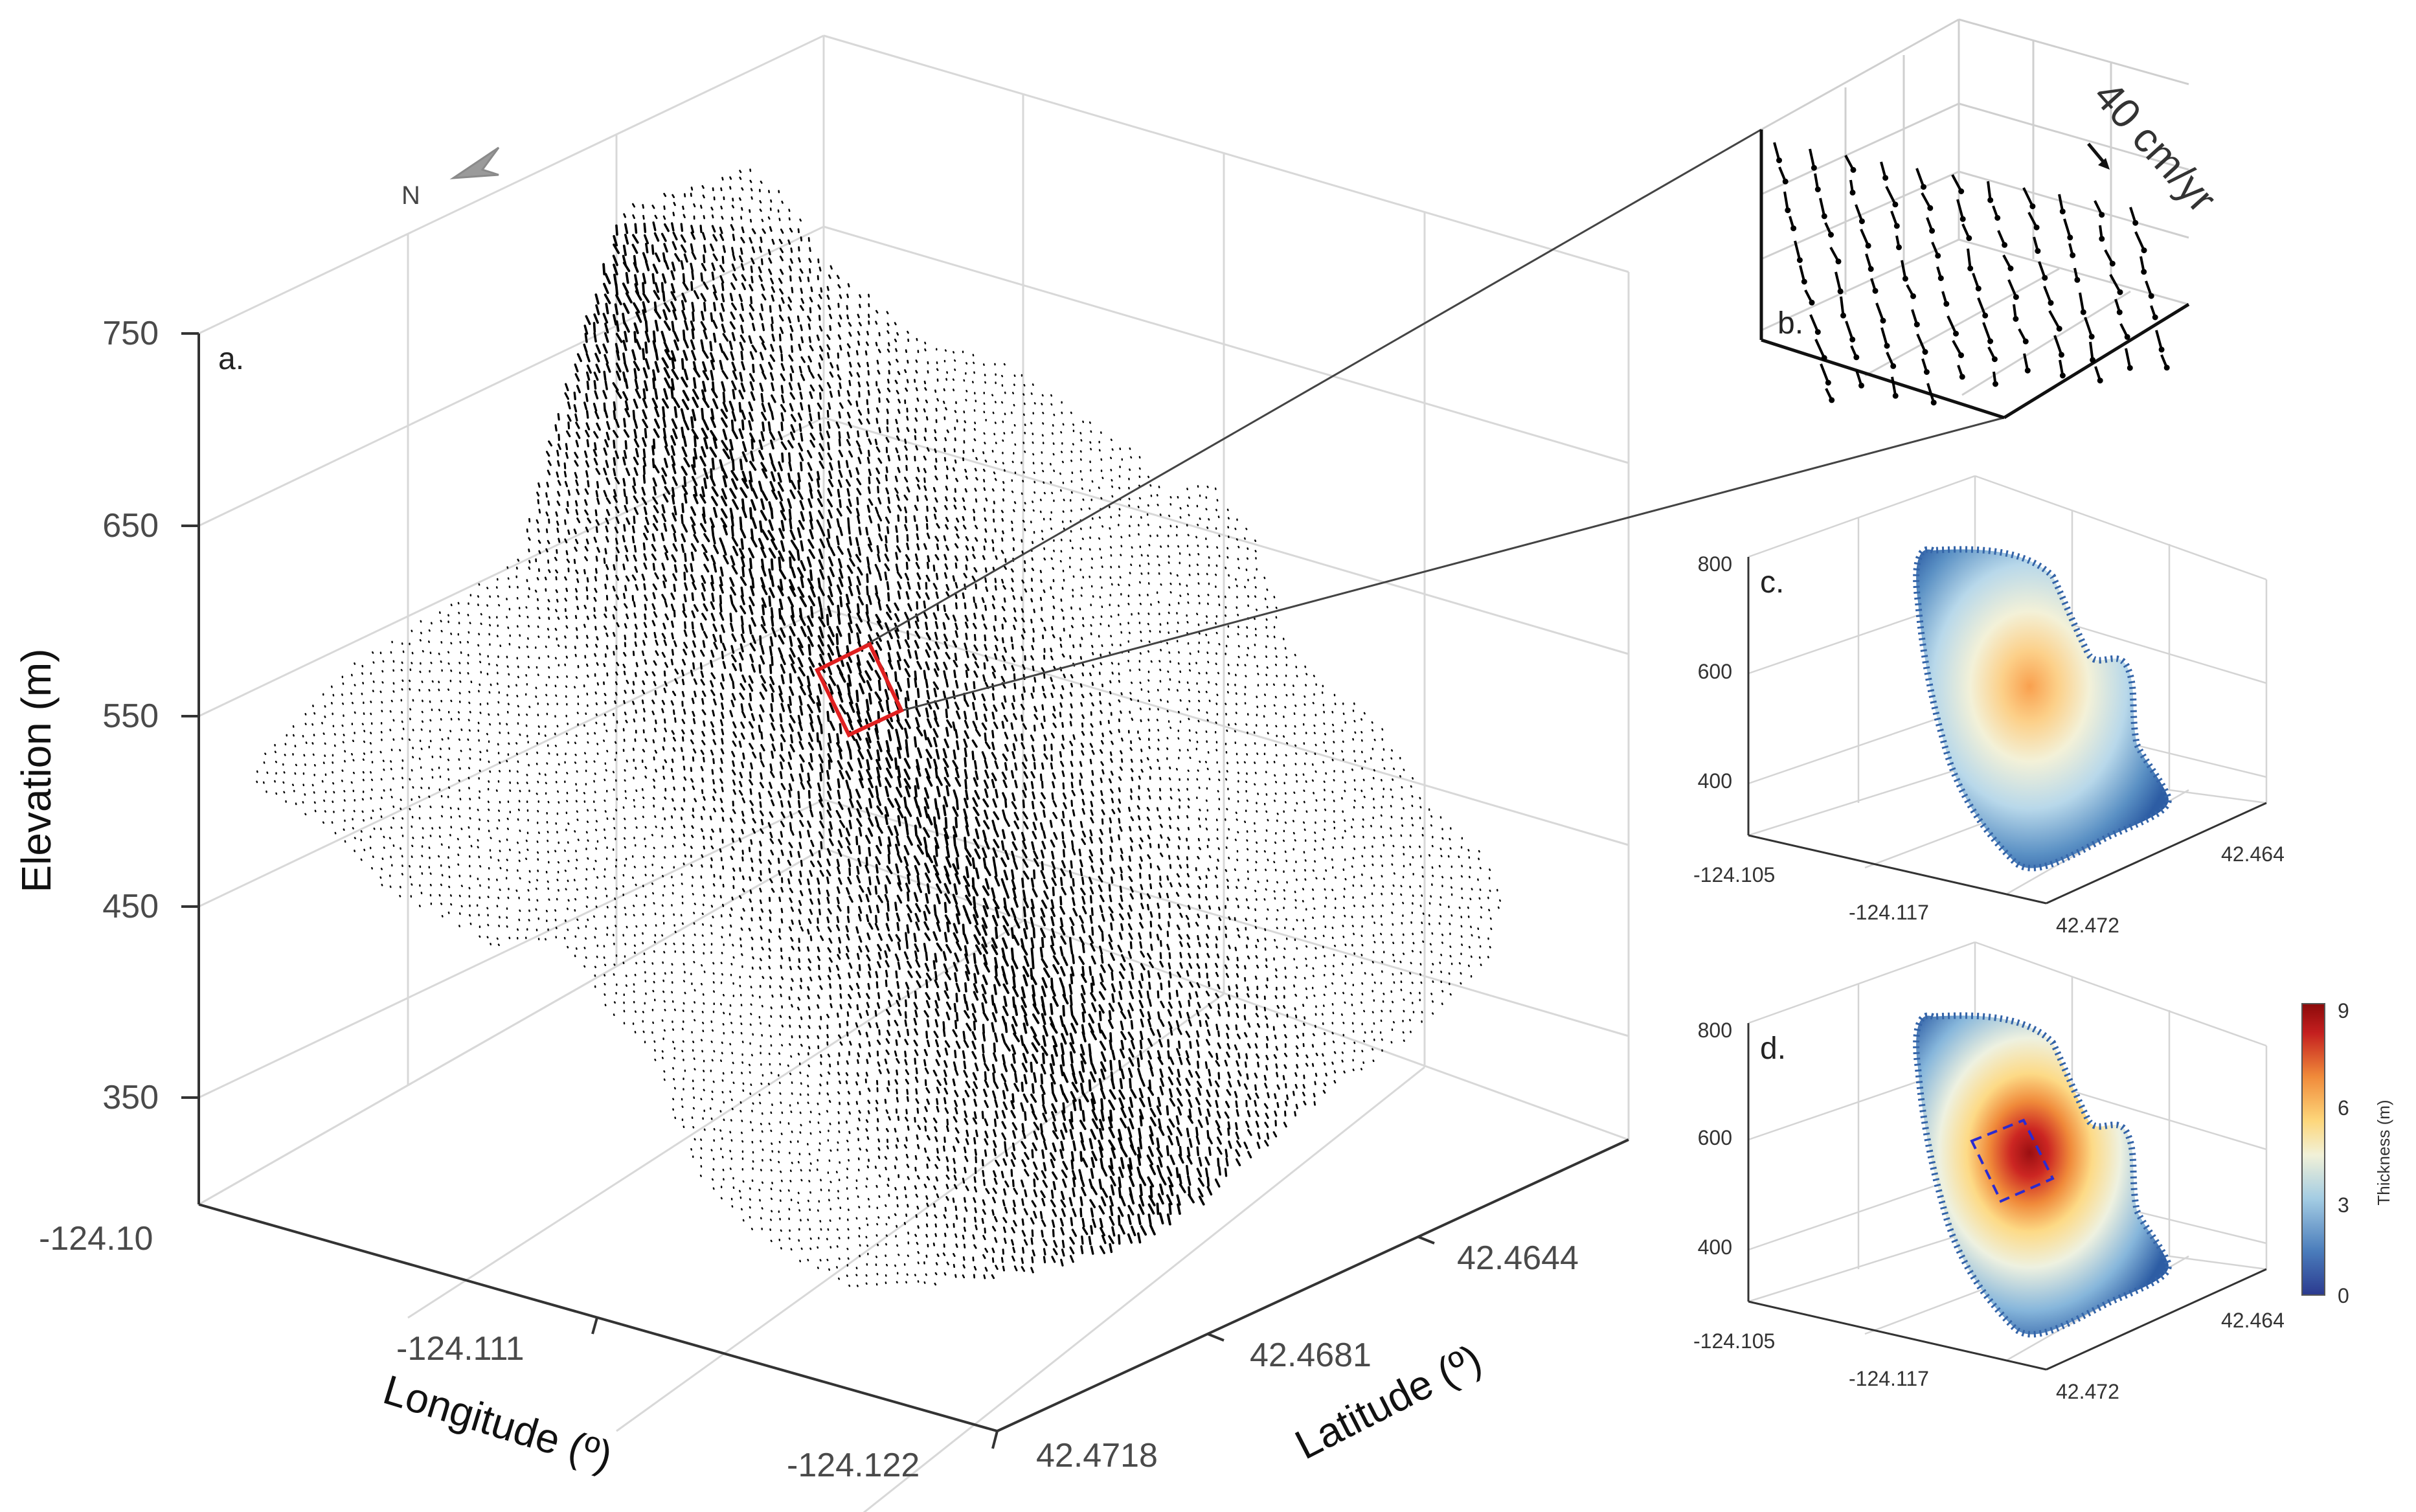  What do you see at coordinates (918, 595) in the screenshot?
I see `velocity-point-2055` at bounding box center [918, 595].